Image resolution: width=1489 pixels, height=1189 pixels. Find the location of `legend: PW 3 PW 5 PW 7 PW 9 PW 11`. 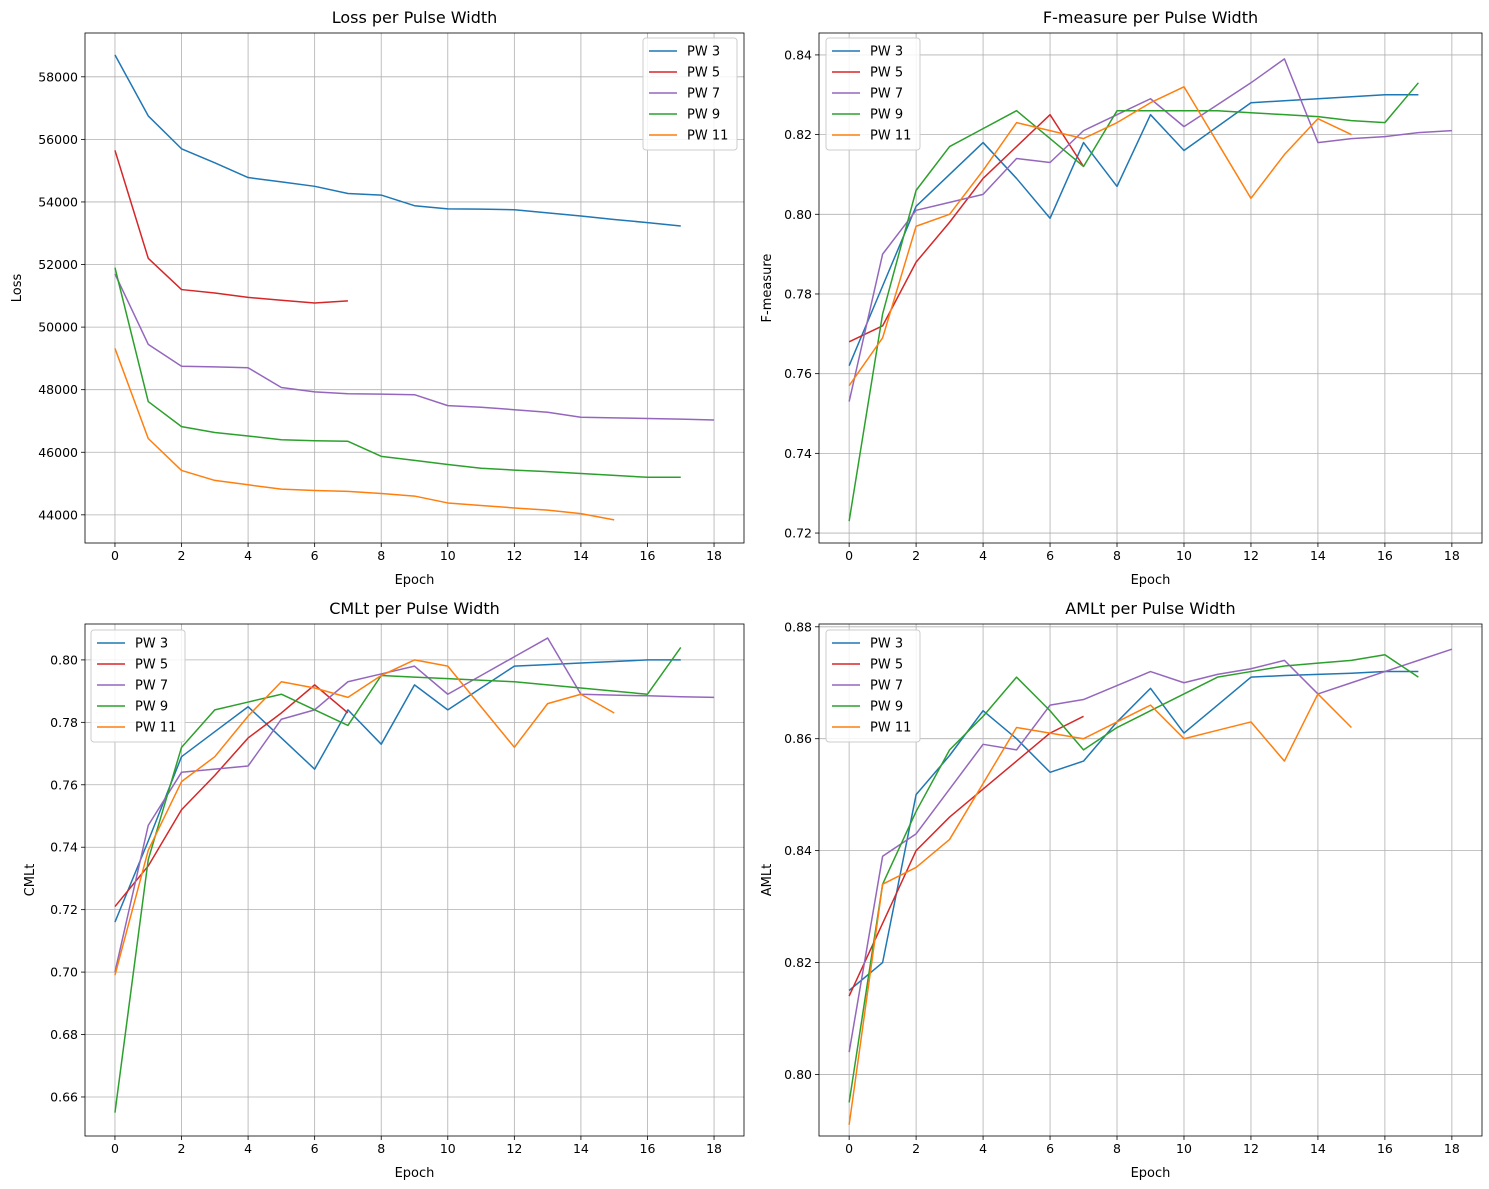

legend: PW 3 PW 5 PW 7 PW 9 PW 11 is located at coordinates (138, 686).